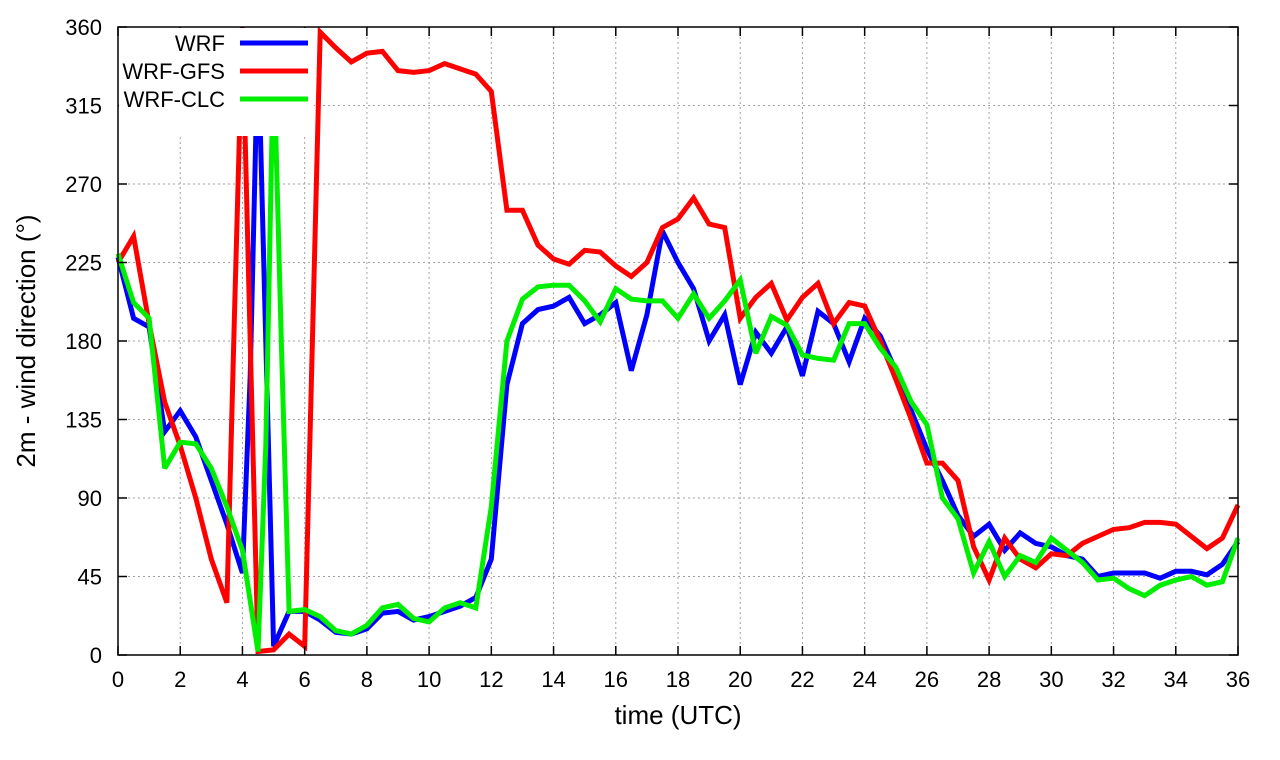  Describe the element at coordinates (26, 340) in the screenshot. I see `y-axis-title: 2m - wind direction (°)` at that location.